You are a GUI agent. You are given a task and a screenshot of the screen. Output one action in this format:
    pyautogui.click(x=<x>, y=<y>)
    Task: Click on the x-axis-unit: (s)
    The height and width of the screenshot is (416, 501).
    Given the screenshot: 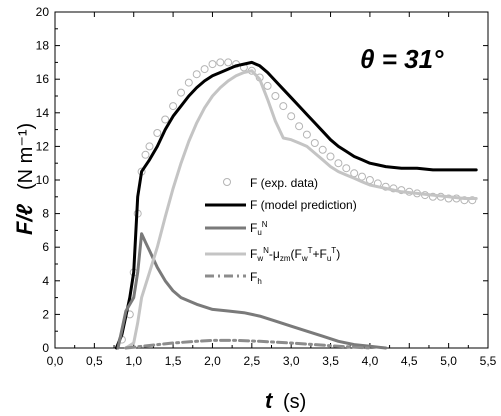 What is the action you would take?
    pyautogui.click(x=294, y=402)
    